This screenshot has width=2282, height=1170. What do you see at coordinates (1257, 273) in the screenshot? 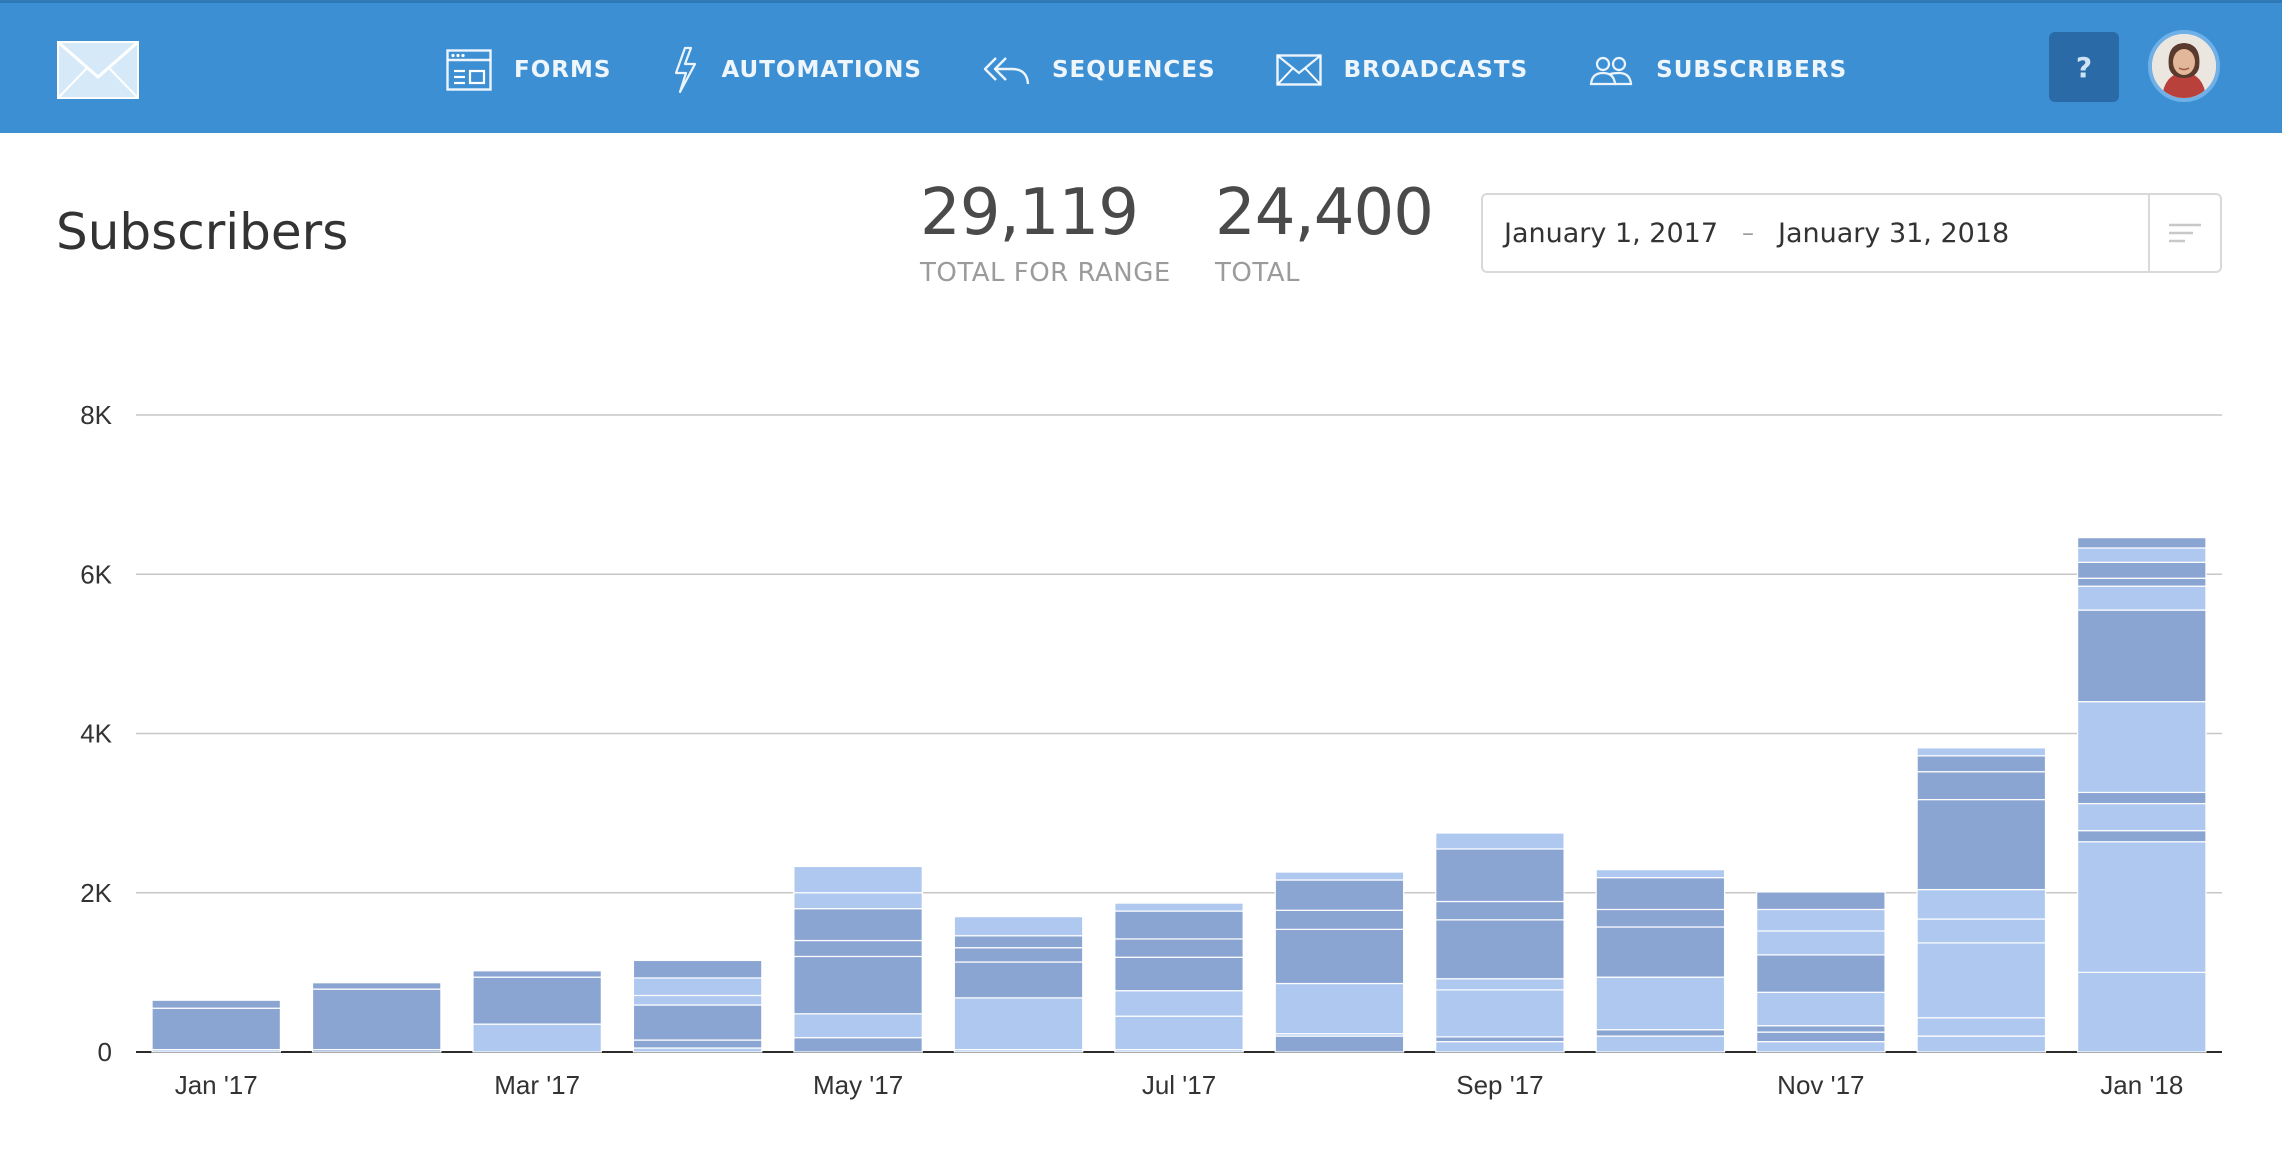
I see `stat-total-label: TOTAL` at bounding box center [1257, 273].